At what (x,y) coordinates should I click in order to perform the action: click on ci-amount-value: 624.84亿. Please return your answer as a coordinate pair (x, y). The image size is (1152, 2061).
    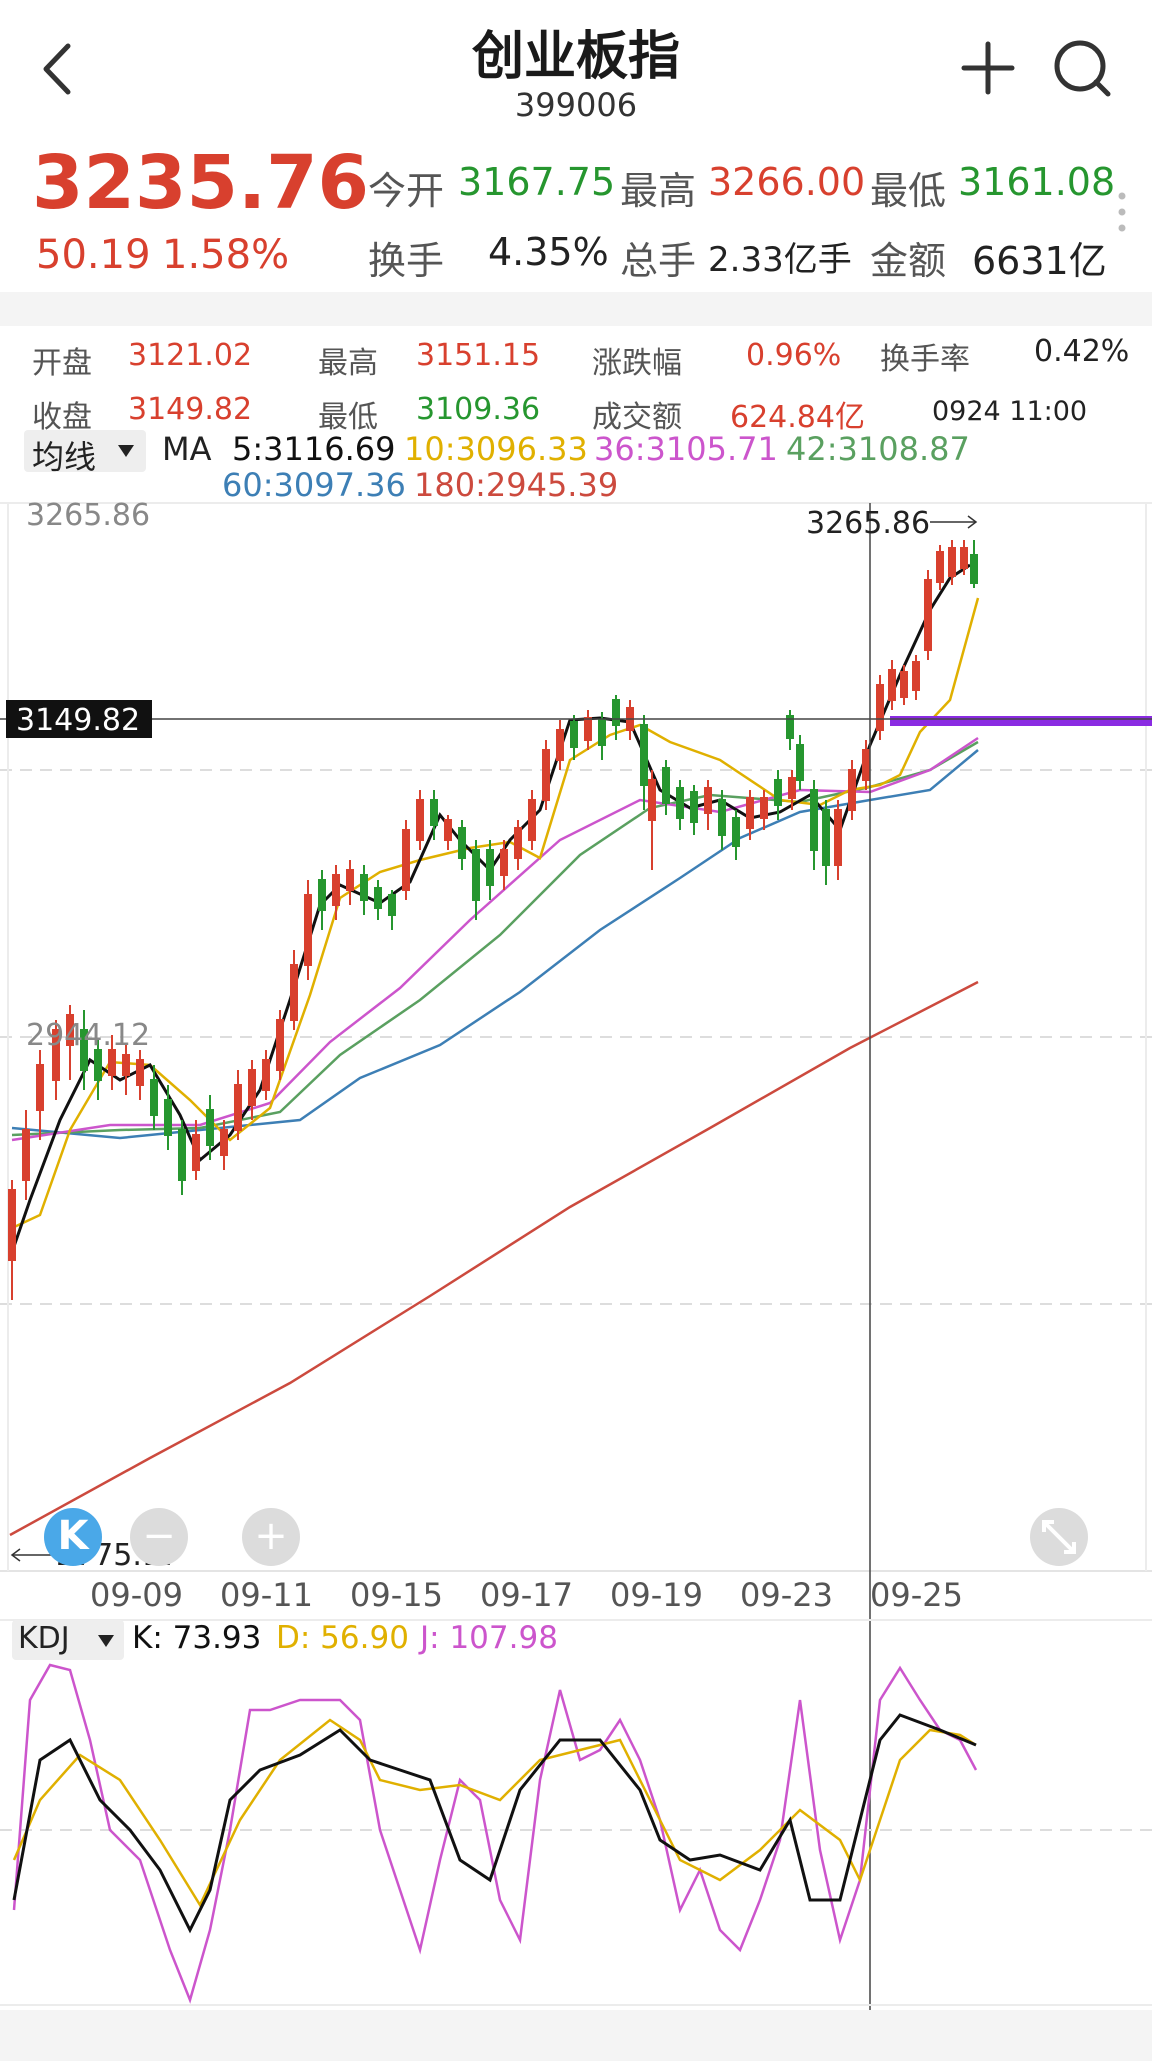
    Looking at the image, I should click on (797, 417).